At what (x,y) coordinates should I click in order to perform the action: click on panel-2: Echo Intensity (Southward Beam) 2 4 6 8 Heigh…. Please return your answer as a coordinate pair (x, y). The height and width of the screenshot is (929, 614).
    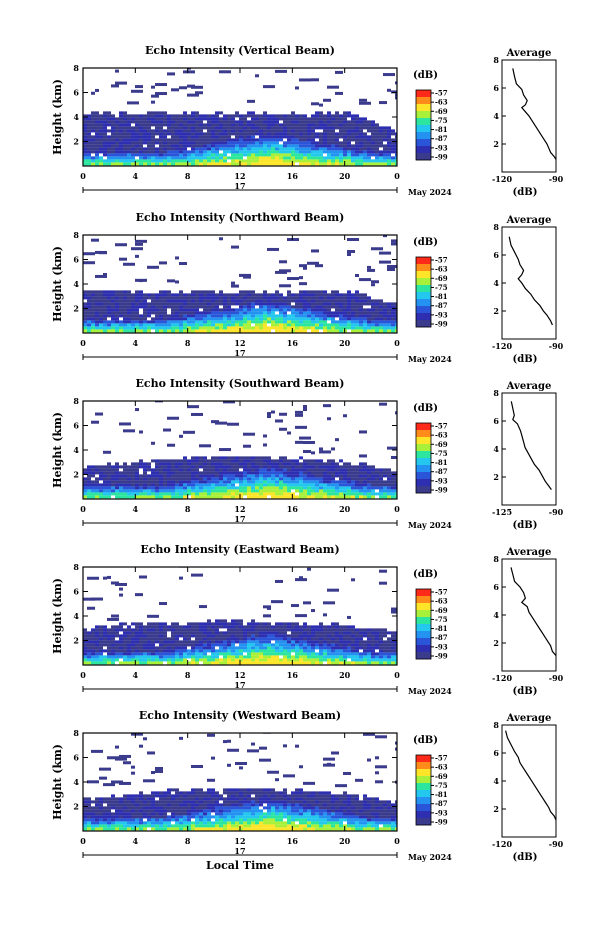
    Looking at the image, I should click on (307, 454).